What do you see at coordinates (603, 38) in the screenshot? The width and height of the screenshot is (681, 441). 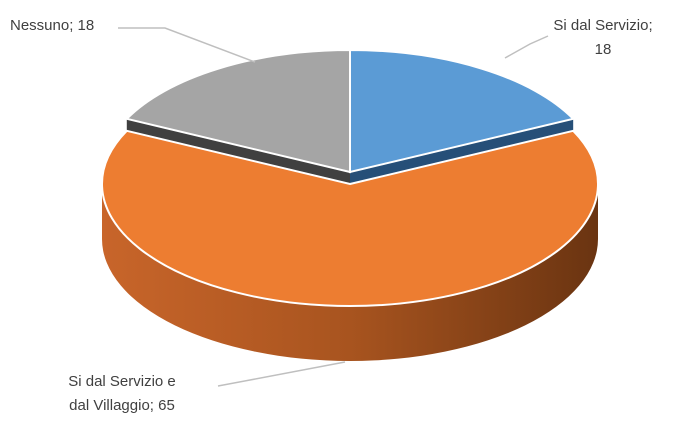 I see `data-label: Si dal Servizio; 18` at bounding box center [603, 38].